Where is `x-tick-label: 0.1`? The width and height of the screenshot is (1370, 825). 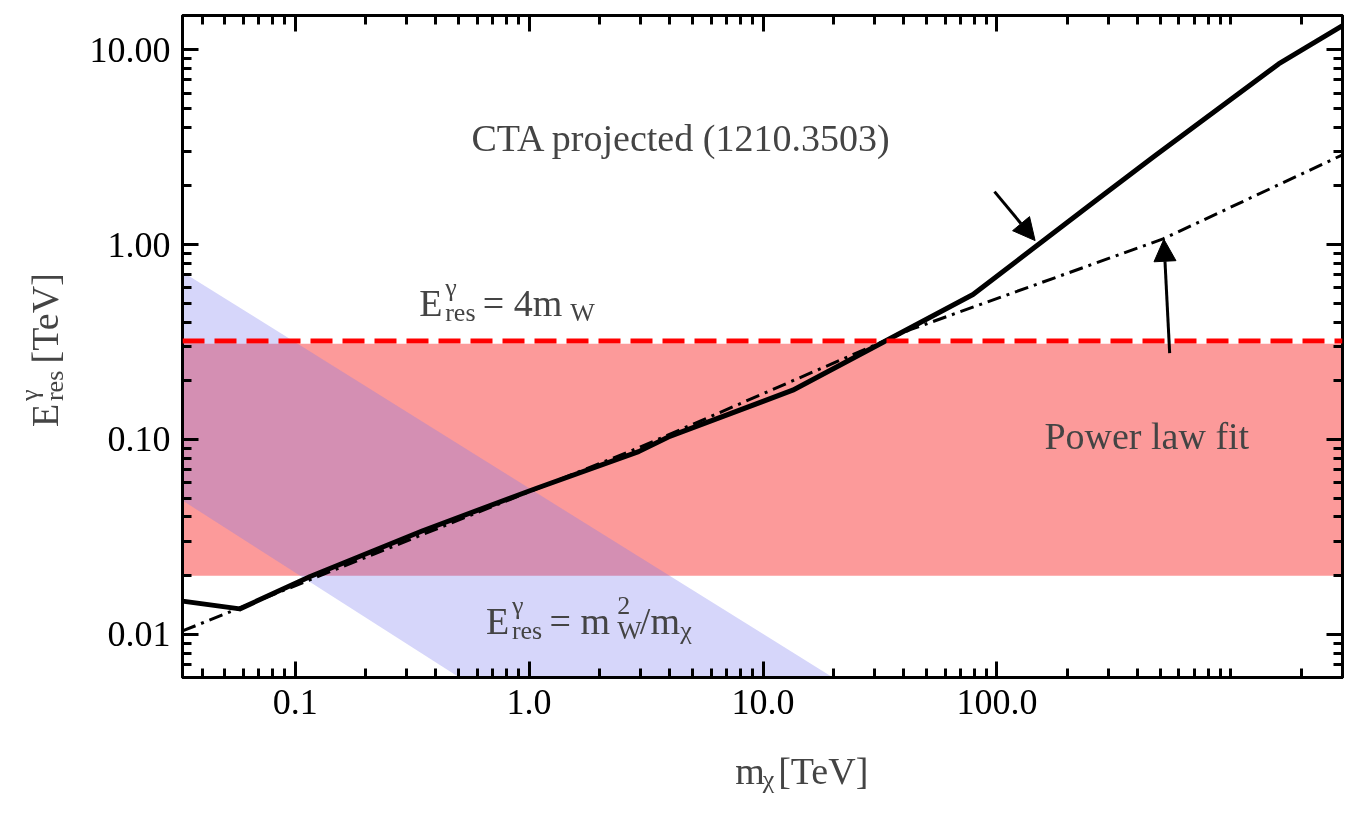
x-tick-label: 0.1 is located at coordinates (295, 701).